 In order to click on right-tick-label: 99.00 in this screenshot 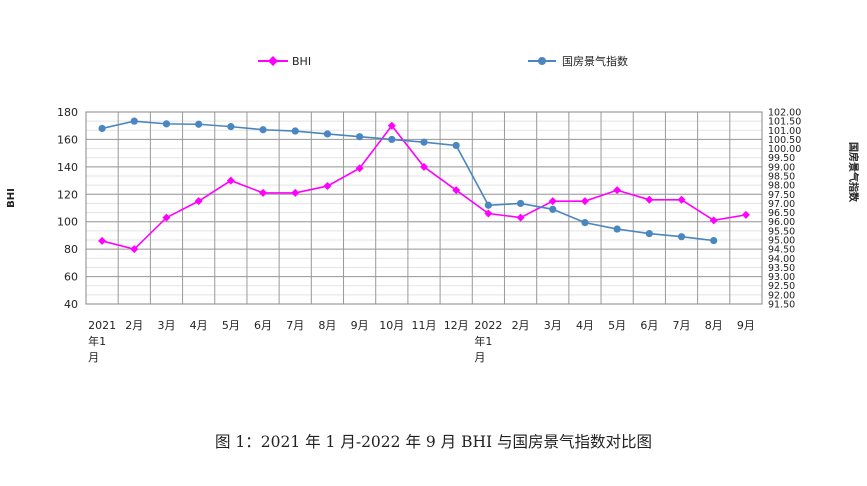, I will do `click(781, 167)`.